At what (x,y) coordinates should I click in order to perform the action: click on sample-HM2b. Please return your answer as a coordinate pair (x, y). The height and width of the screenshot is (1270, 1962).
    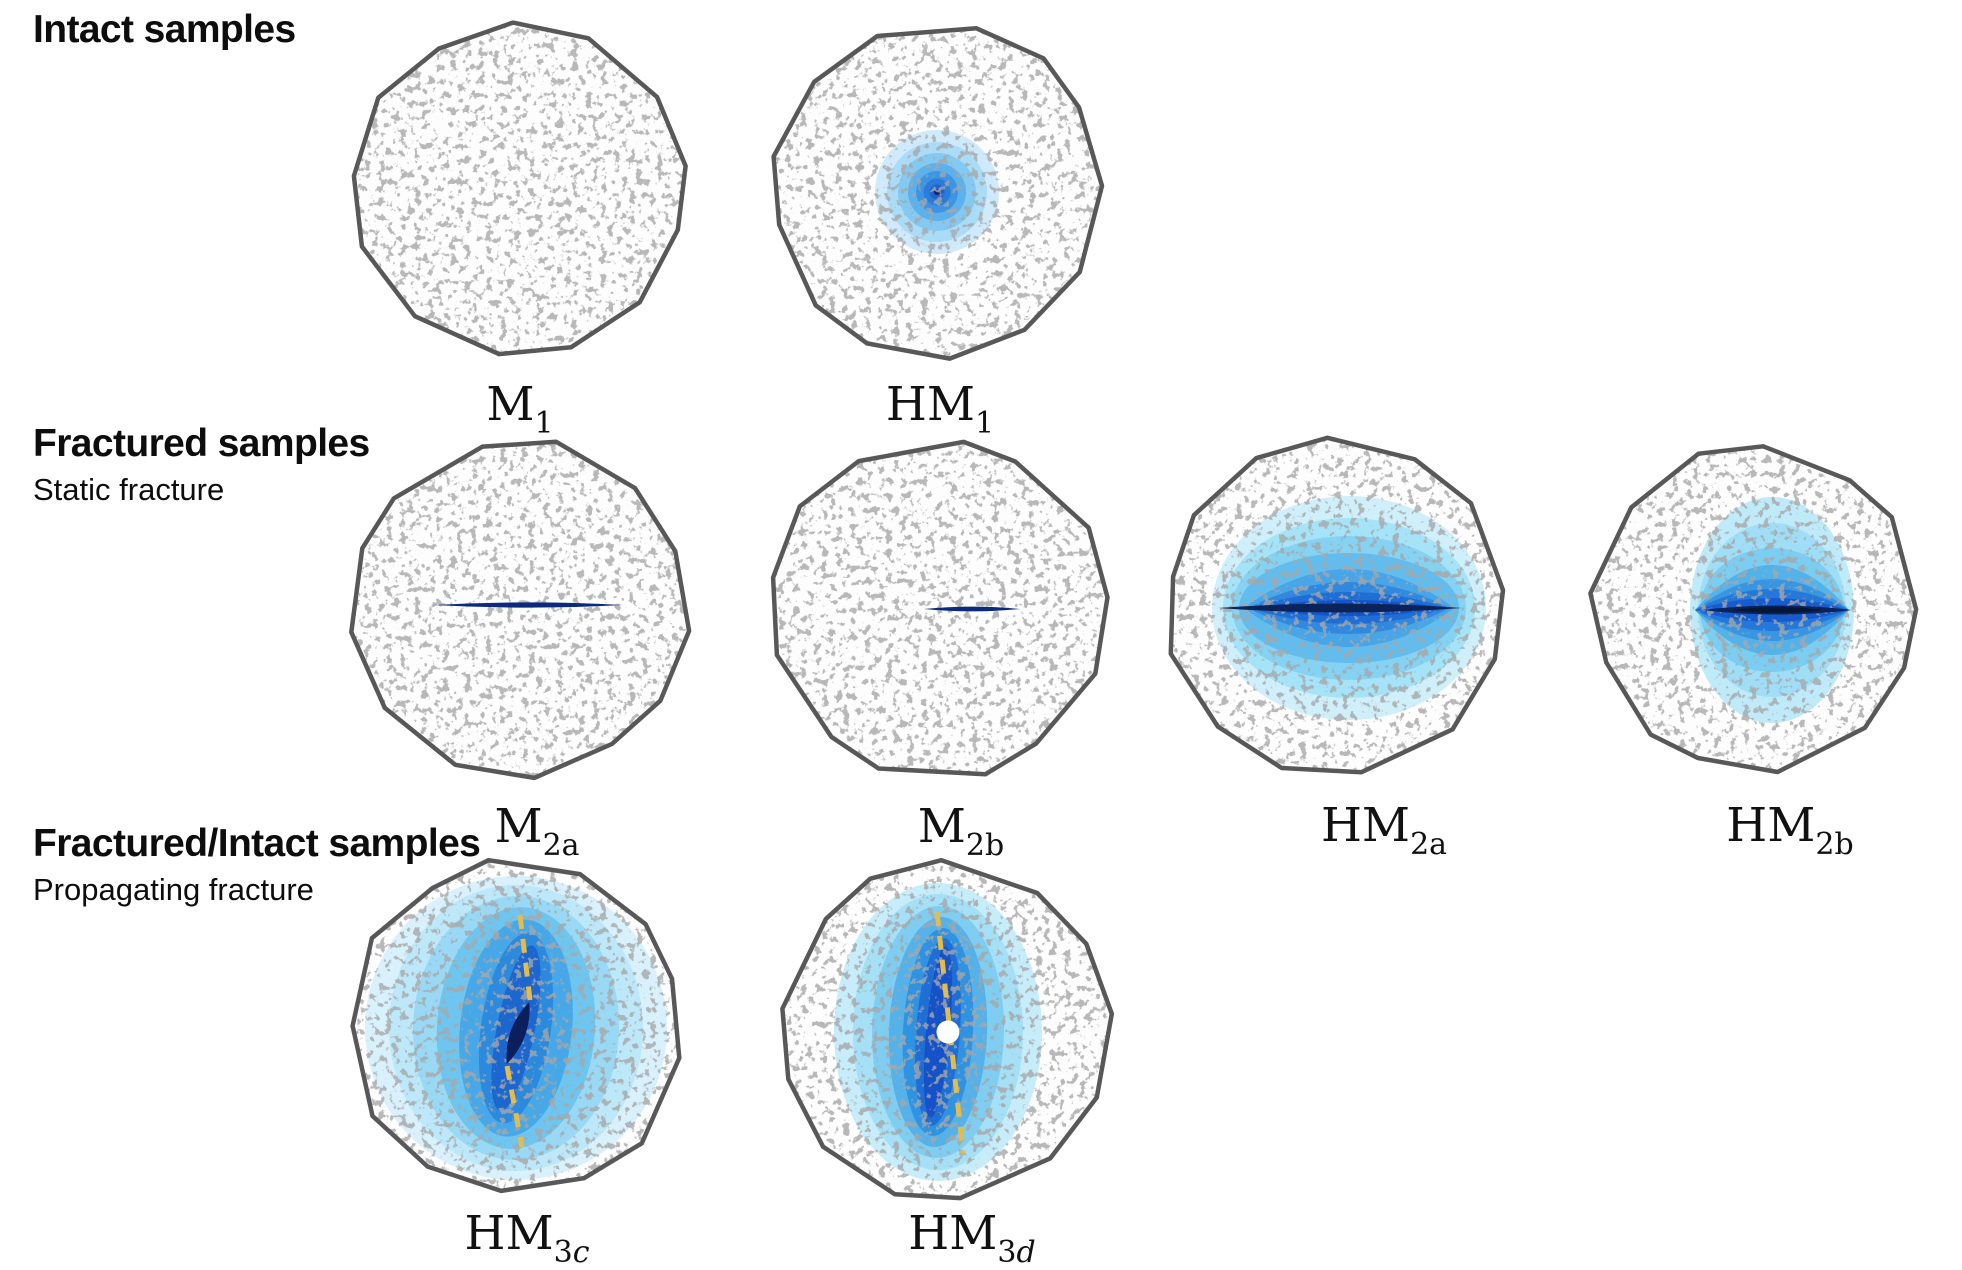
    Looking at the image, I should click on (1753, 609).